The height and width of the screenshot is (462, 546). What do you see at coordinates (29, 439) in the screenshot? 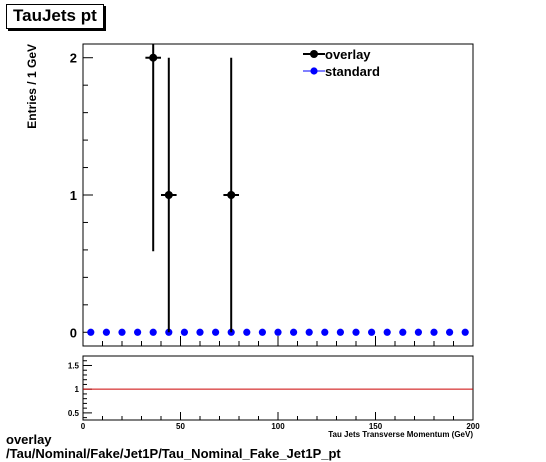
I see `caption-line-1: overlay` at bounding box center [29, 439].